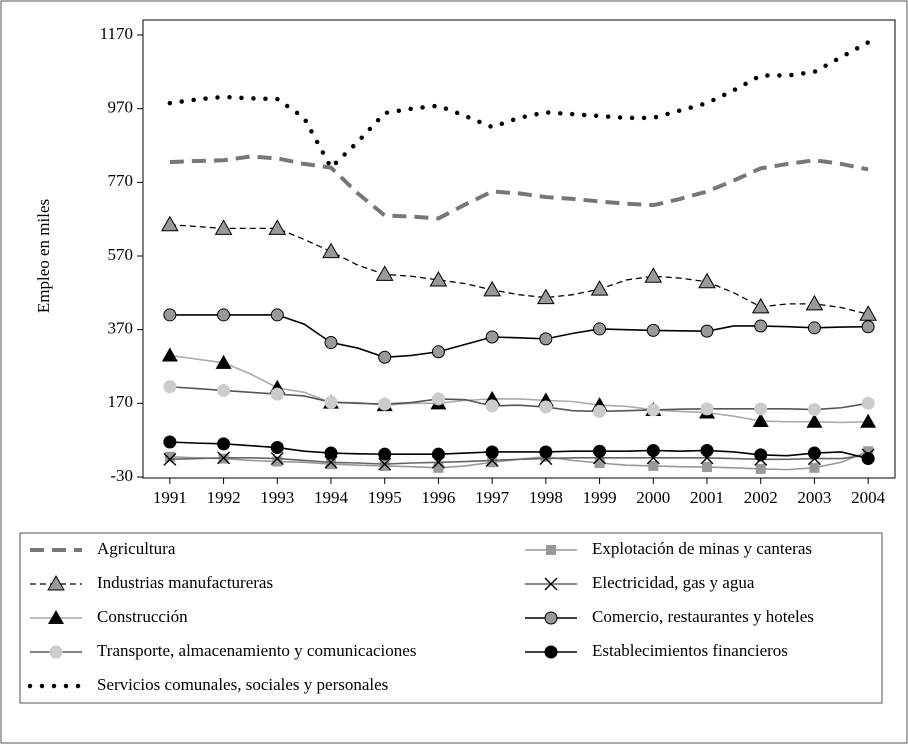 Image resolution: width=908 pixels, height=744 pixels. Describe the element at coordinates (116, 33) in the screenshot. I see `y-tick-label: 1170` at that location.